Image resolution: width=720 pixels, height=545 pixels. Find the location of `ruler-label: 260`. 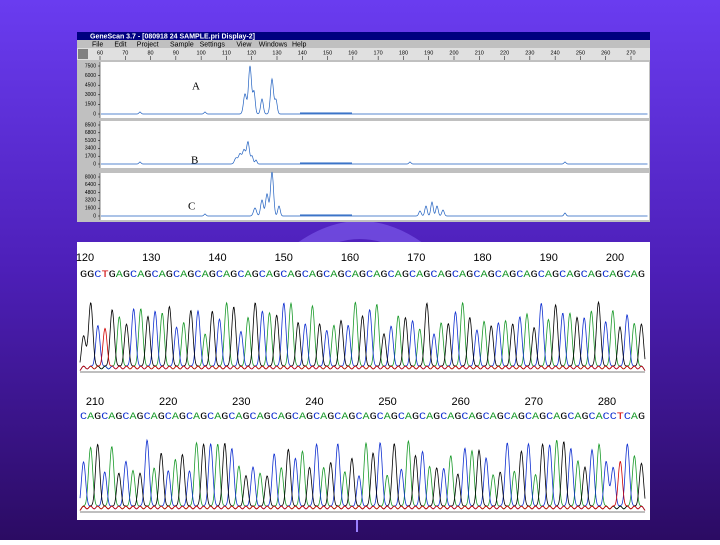

ruler-label: 260 is located at coordinates (605, 53).